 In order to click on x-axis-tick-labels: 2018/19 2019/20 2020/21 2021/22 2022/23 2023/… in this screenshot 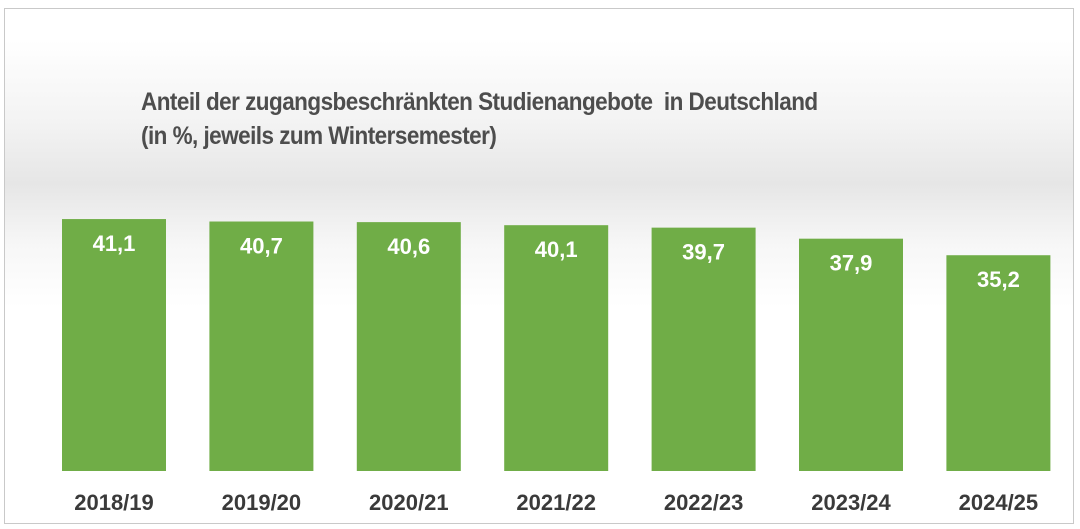, I will do `click(556, 502)`.